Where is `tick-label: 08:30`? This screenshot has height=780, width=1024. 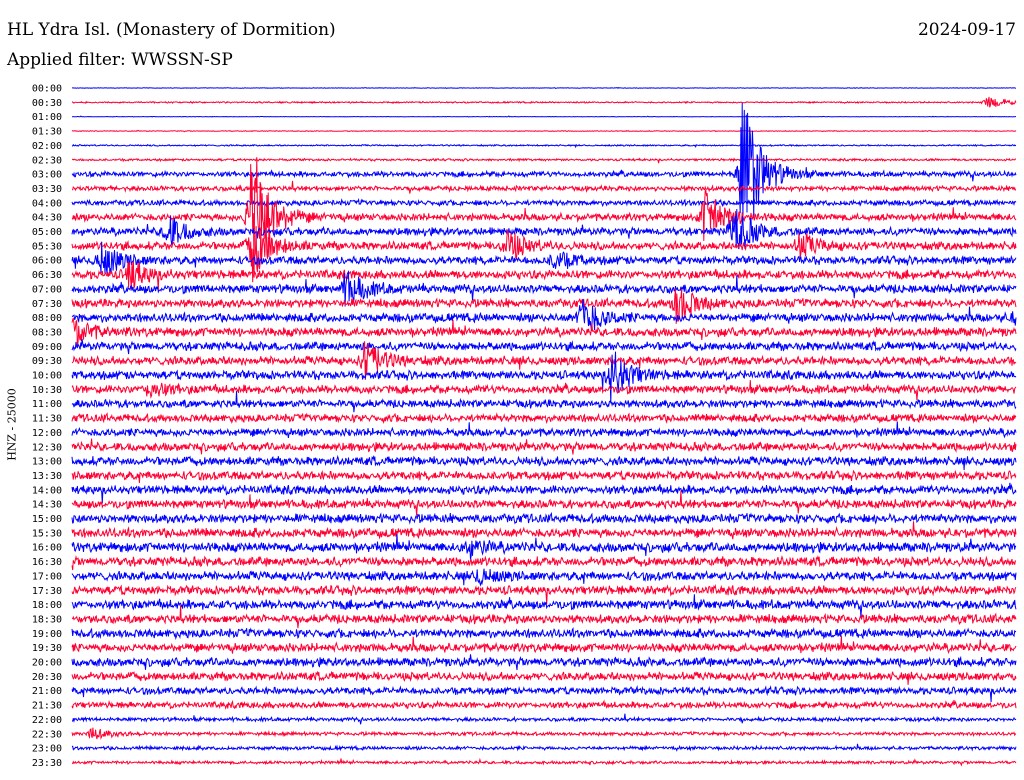
tick-label: 08:30 is located at coordinates (47, 332).